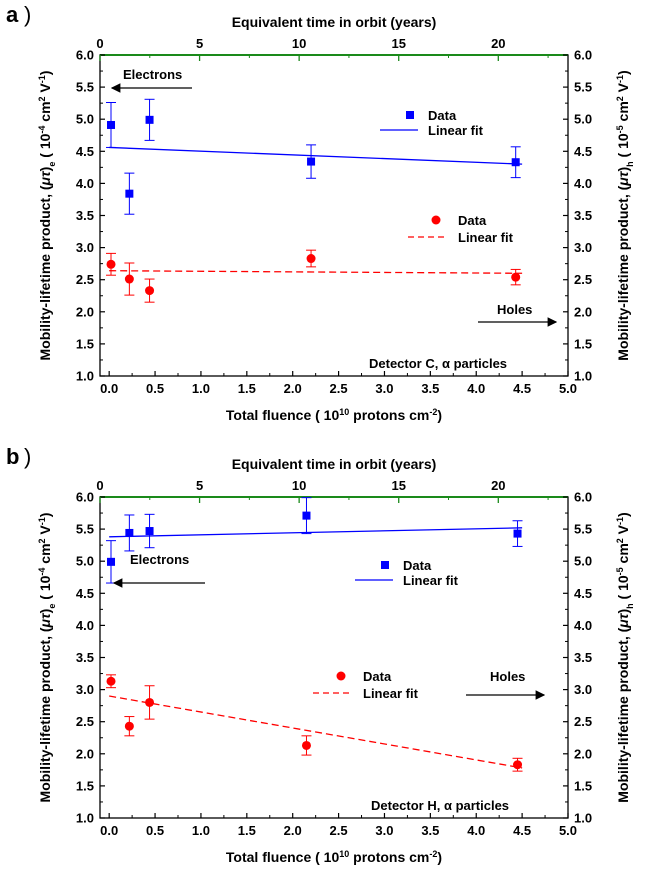  I want to click on electrons-arrow-label: Electrons, so click(159, 559).